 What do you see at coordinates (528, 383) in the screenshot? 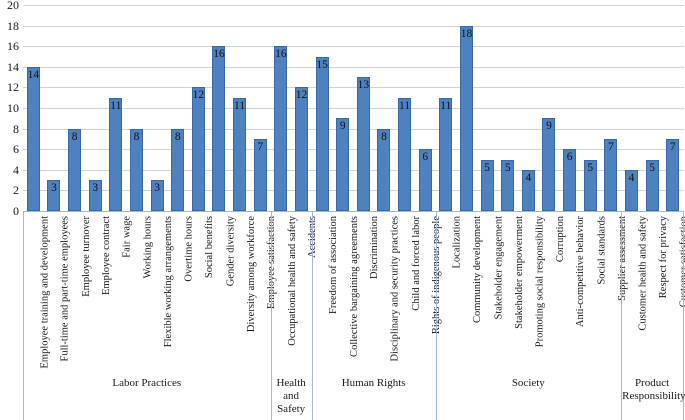
I see `group-label: Society` at bounding box center [528, 383].